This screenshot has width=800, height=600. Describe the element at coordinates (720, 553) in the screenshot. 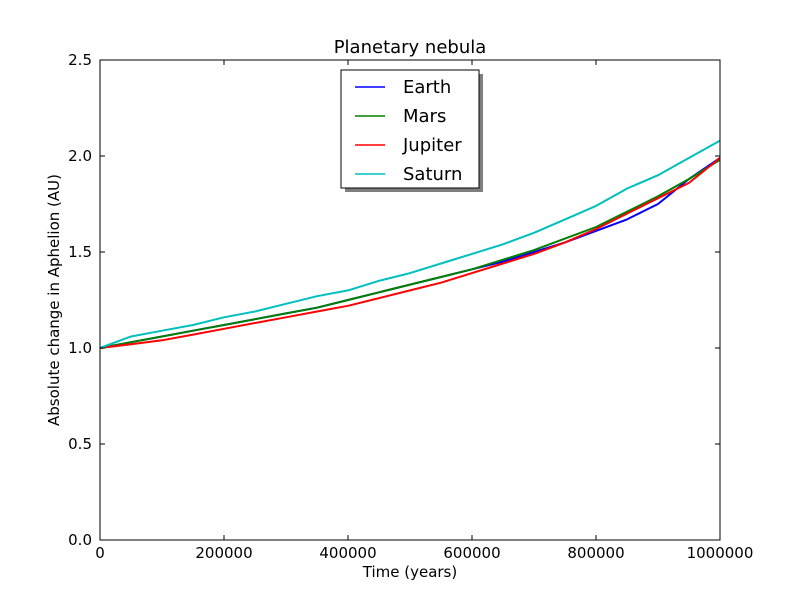

I see `x-tick-label: 1000000` at that location.